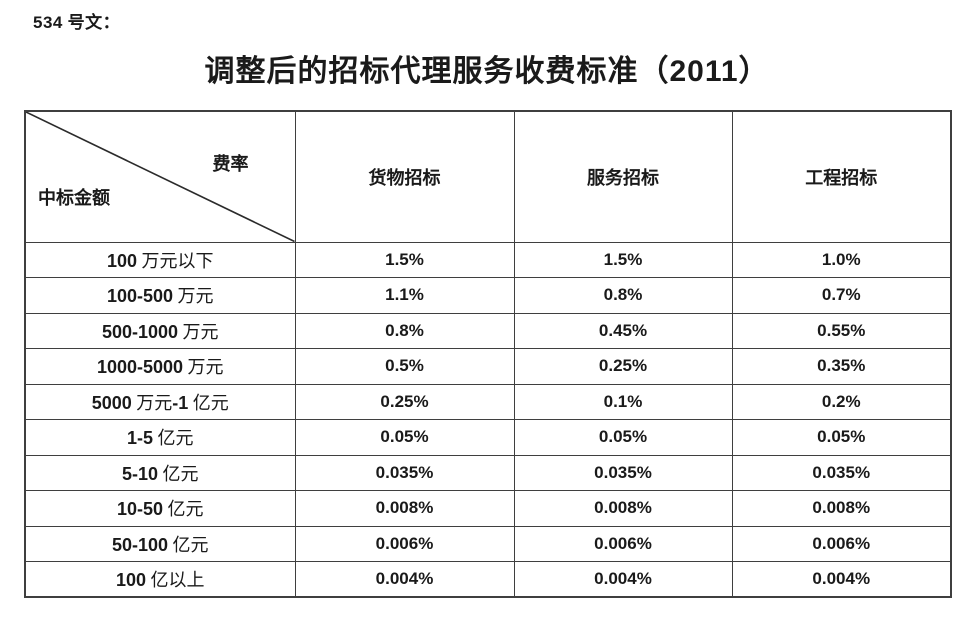  What do you see at coordinates (230, 164) in the screenshot?
I see `corner-label-rate: 费率` at bounding box center [230, 164].